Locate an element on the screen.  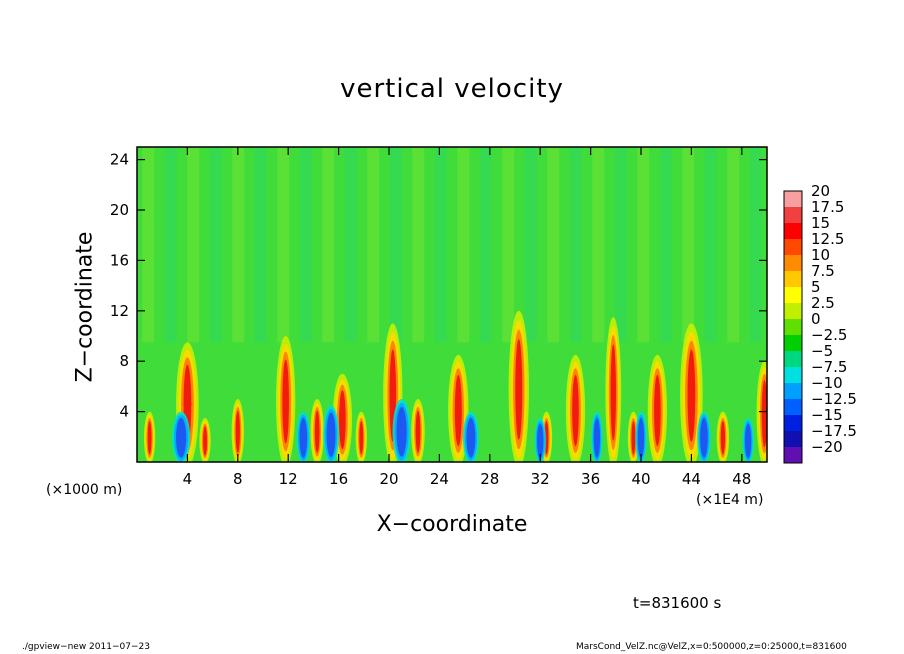
colorbar-label: −7.5 is located at coordinates (829, 367).